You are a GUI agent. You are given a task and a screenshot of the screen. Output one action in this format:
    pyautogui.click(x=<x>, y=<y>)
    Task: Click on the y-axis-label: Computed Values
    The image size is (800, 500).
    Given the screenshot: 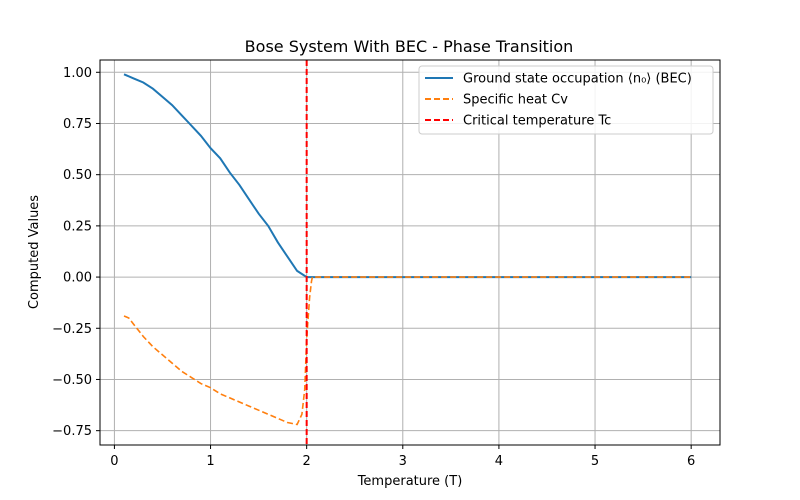 What is the action you would take?
    pyautogui.click(x=34, y=252)
    